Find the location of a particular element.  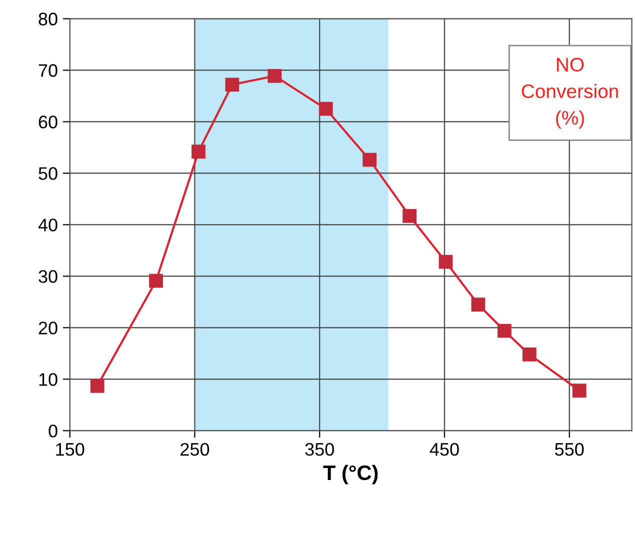

x-tick-label: 350 is located at coordinates (319, 449).